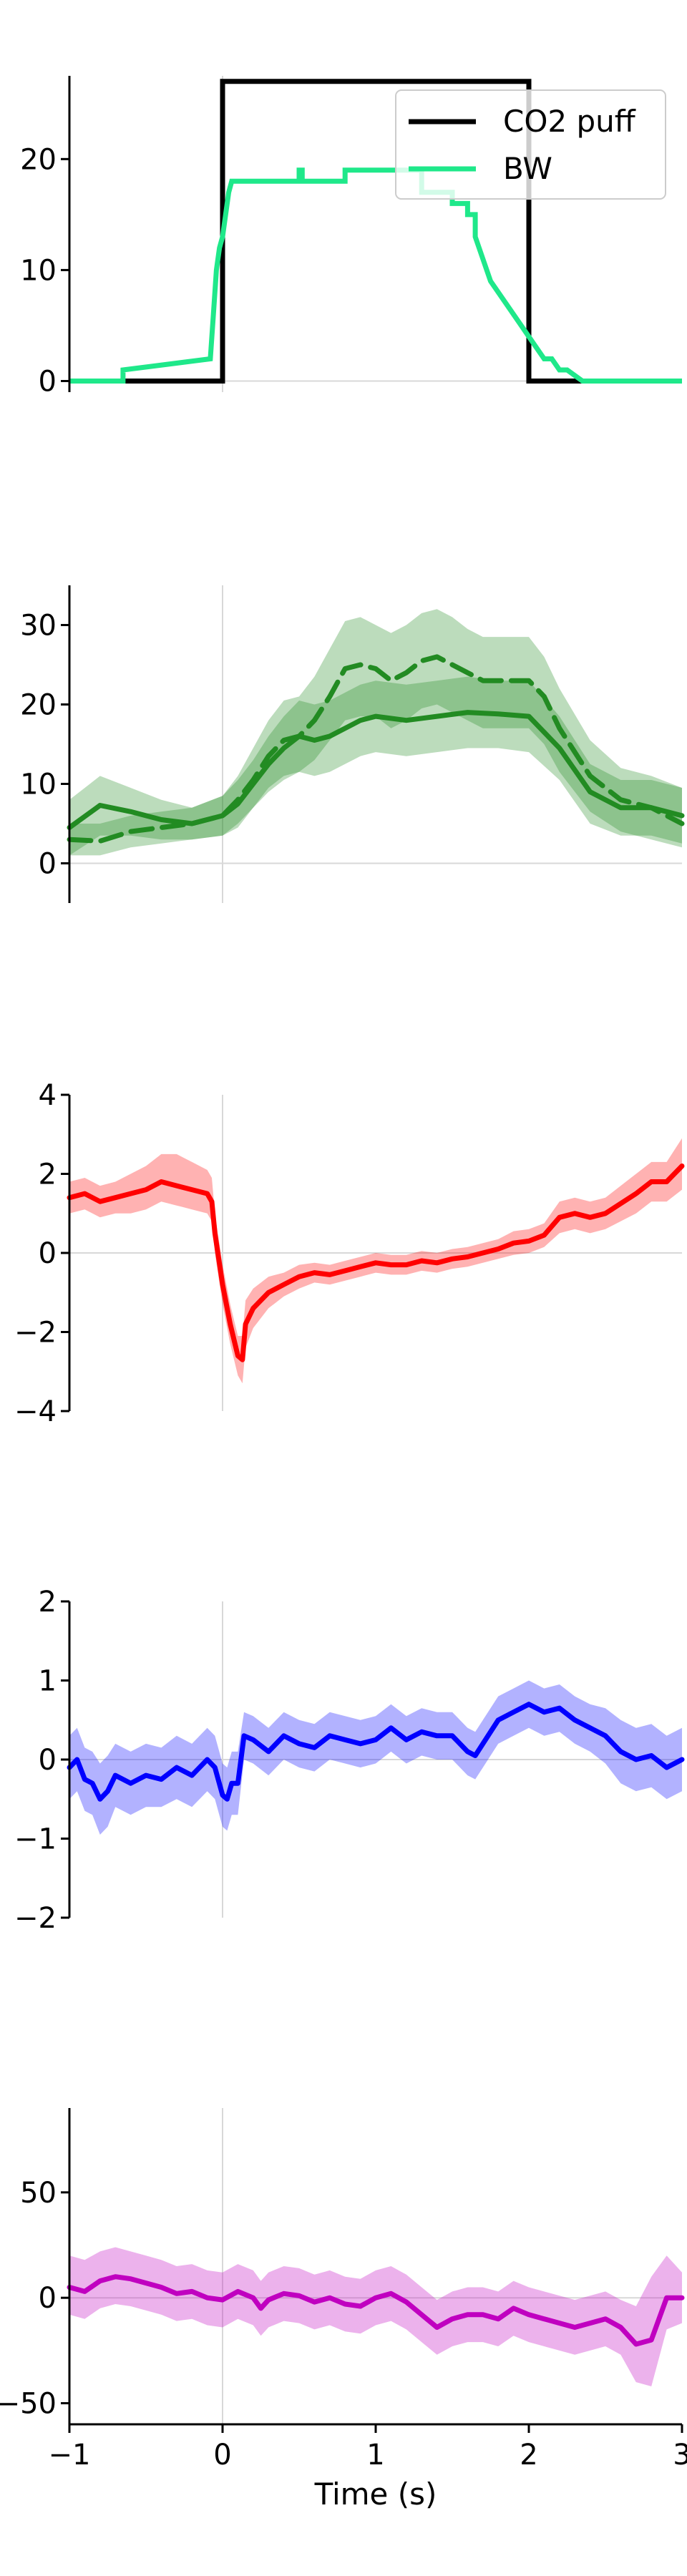 Image resolution: width=687 pixels, height=2576 pixels. What do you see at coordinates (680, 2455) in the screenshot?
I see `x-tick-label: 3` at bounding box center [680, 2455].